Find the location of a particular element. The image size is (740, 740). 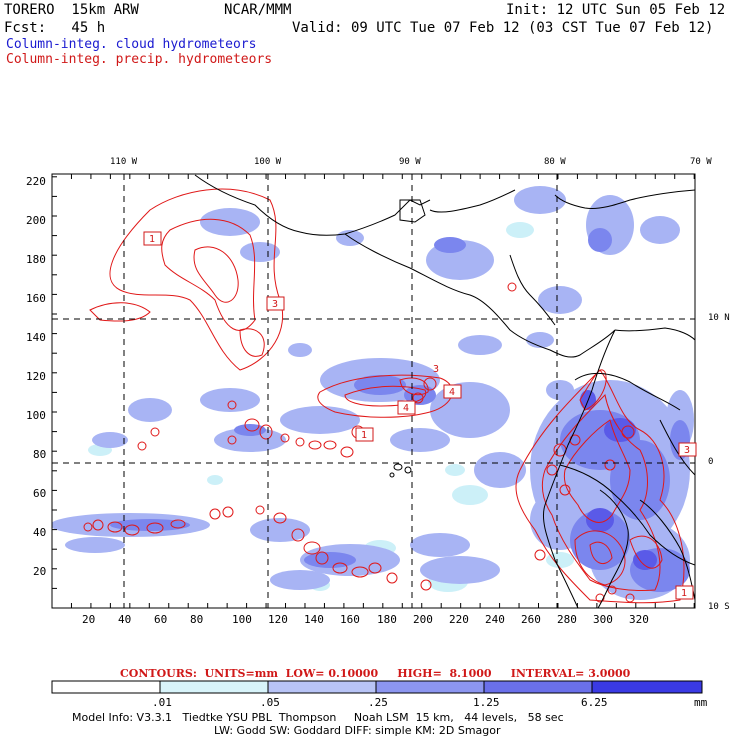

org-label: NCAR/MMM is located at coordinates (258, 10).